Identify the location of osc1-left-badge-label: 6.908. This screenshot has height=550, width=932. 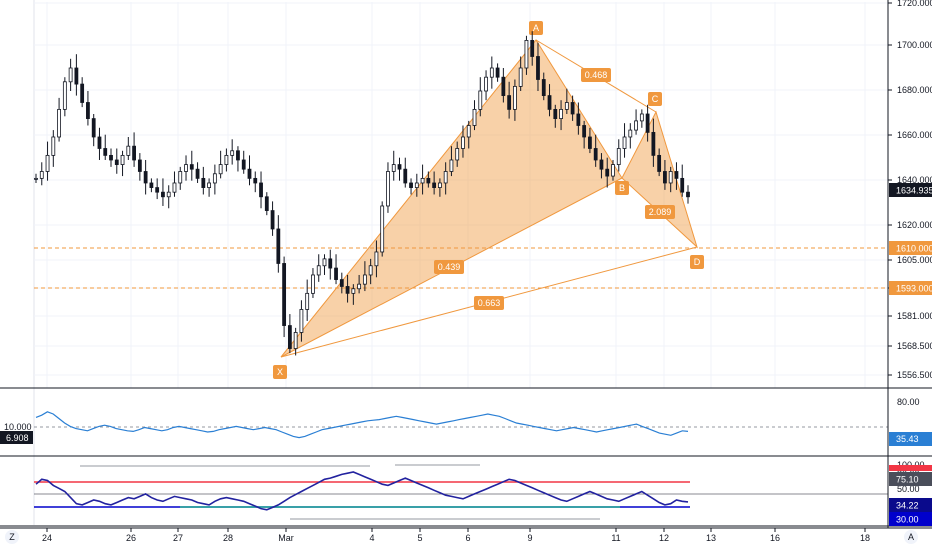
(17, 438).